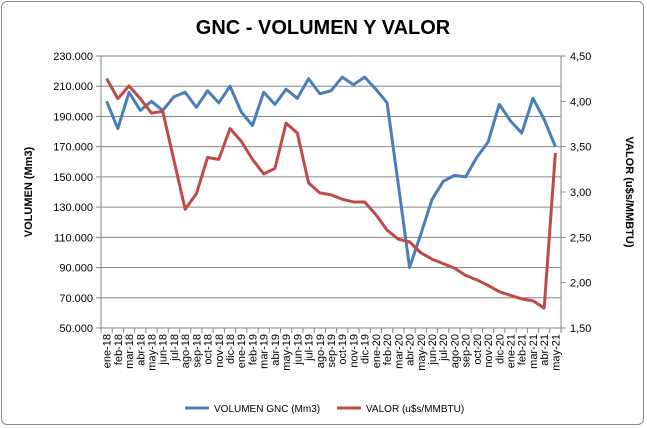  What do you see at coordinates (152, 352) in the screenshot?
I see `x-tick-label: may-18` at bounding box center [152, 352].